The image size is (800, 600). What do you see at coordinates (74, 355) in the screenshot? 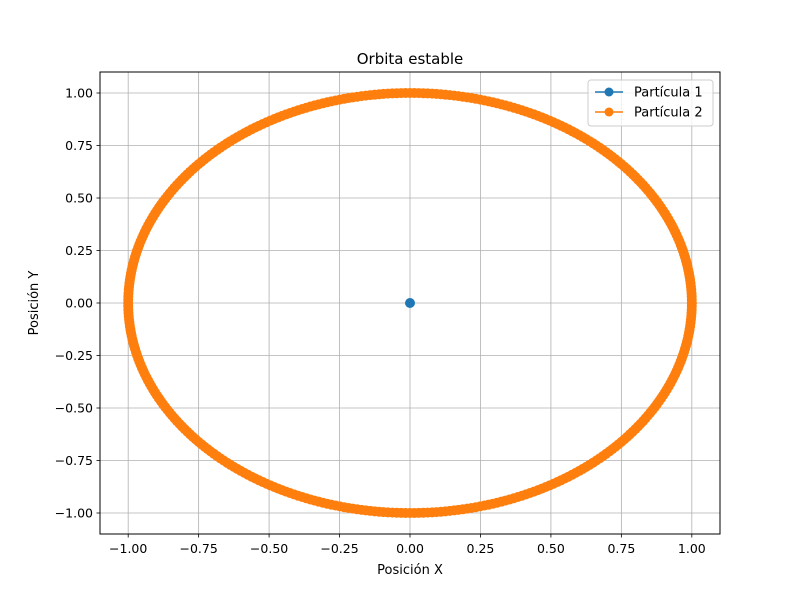
I see `y-tick-label: −0.25` at bounding box center [74, 355].